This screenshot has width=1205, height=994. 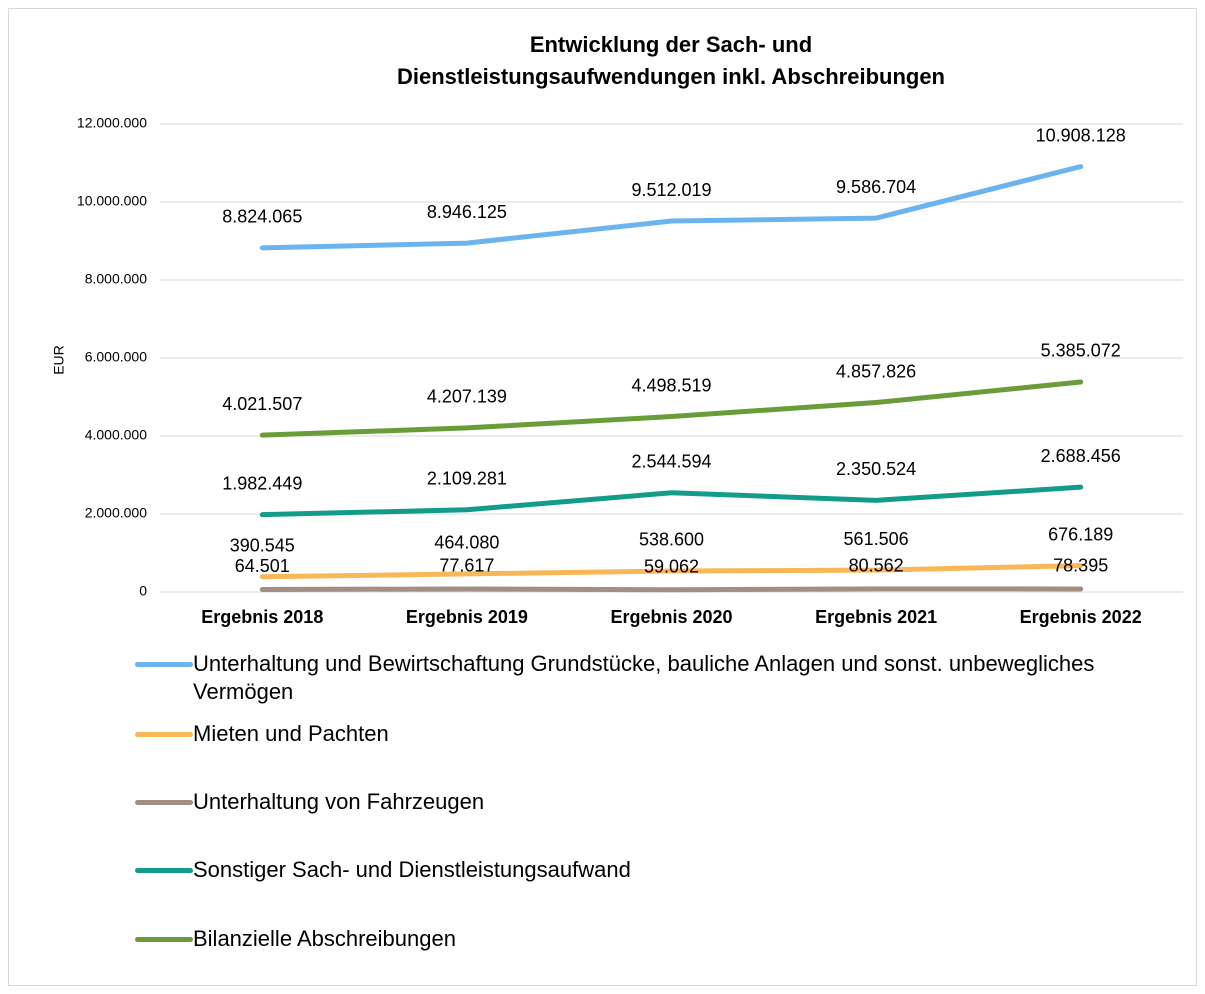 I want to click on y-tick-label: 4.000.000, so click(x=116, y=435).